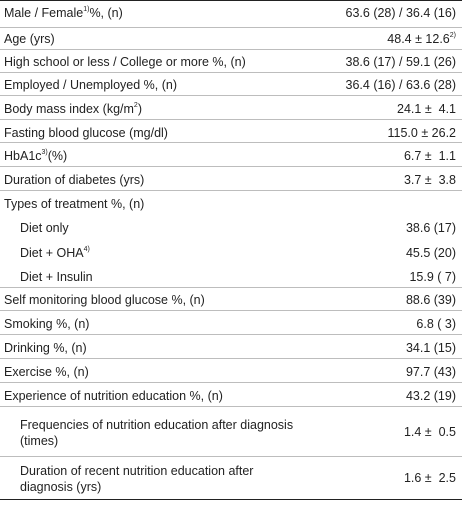 The width and height of the screenshot is (462, 509). I want to click on row-value: 45.5 (20), so click(430, 253).